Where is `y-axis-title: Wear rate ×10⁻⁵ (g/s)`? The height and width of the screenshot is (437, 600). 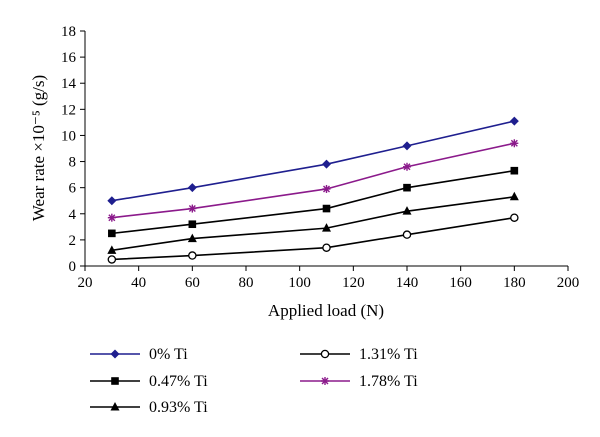
y-axis-title: Wear rate ×10⁻⁵ (g/s) is located at coordinates (38, 148).